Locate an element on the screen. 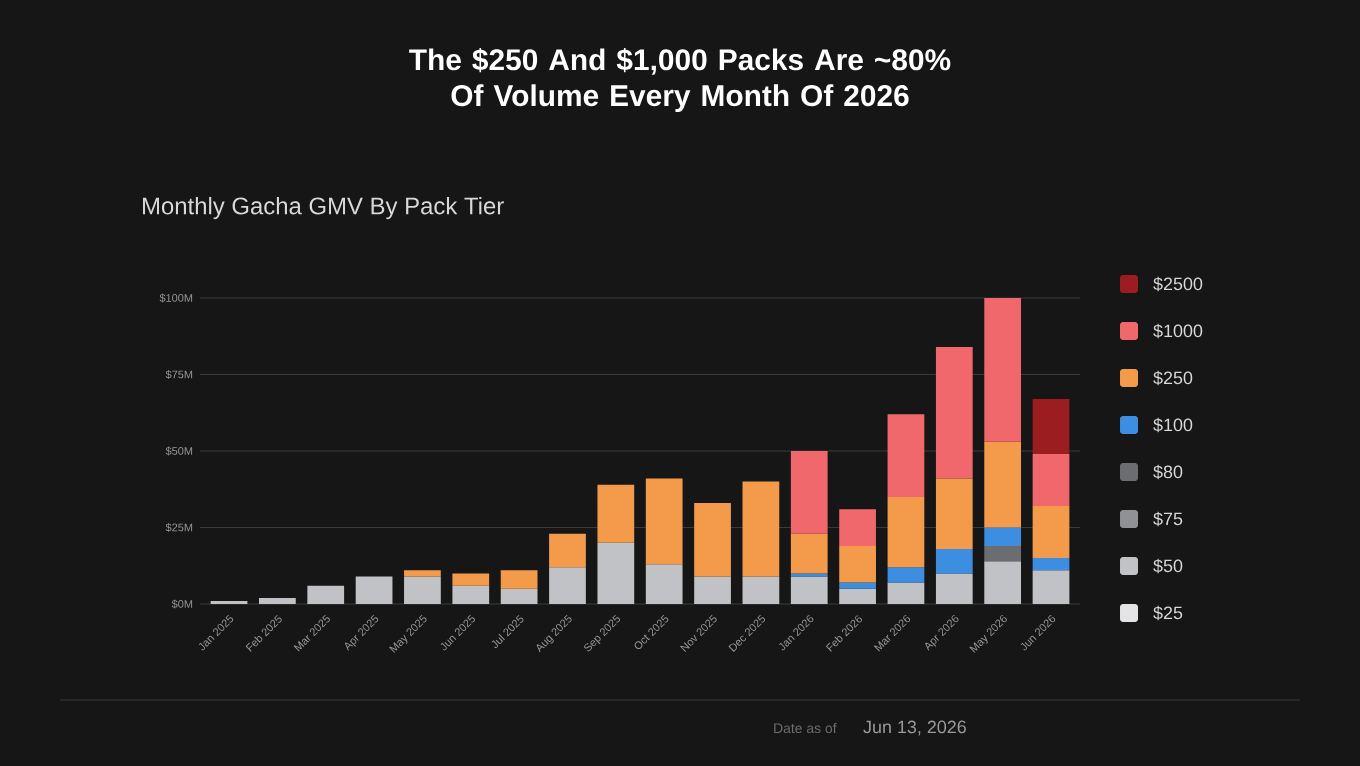 This screenshot has width=1360, height=766. text: Jun 13, 2026 is located at coordinates (914, 728).